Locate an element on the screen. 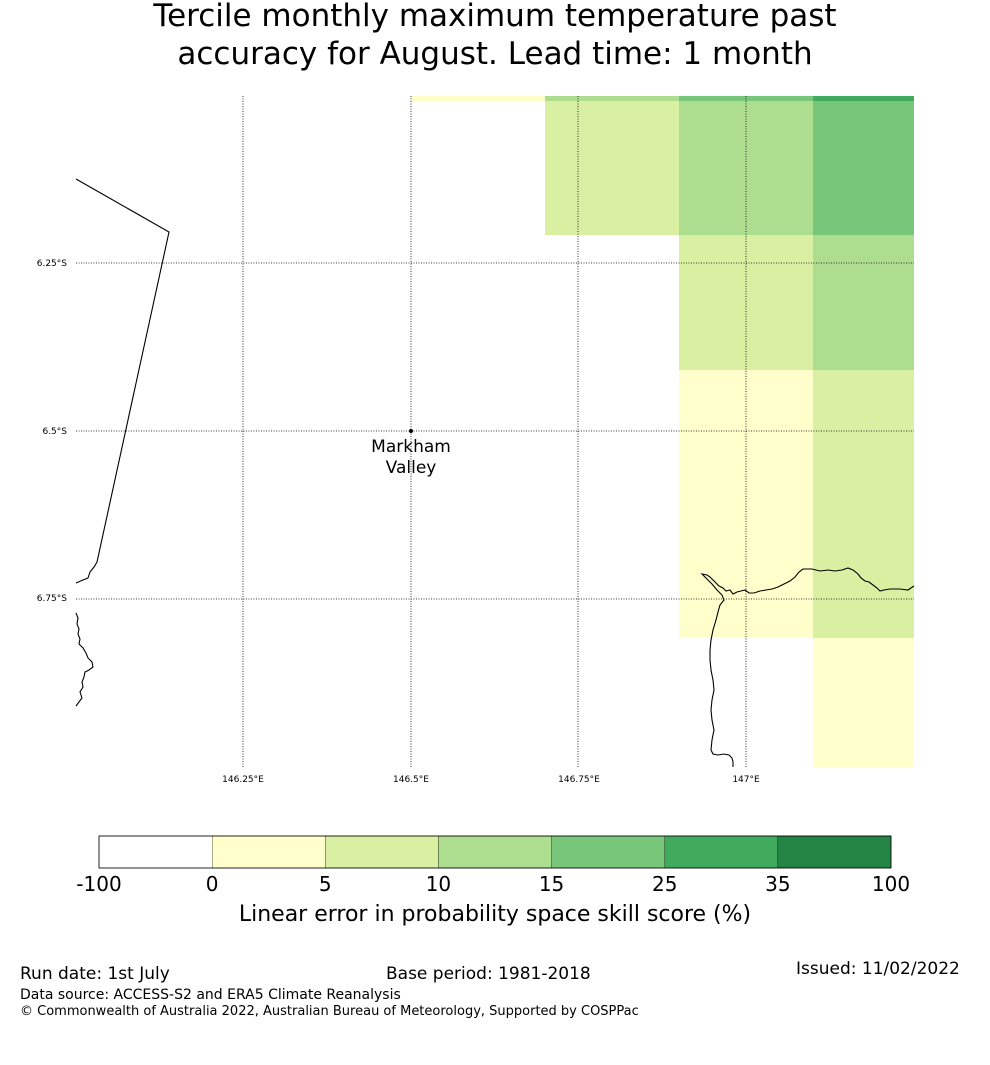  place-name-line-2: Valley is located at coordinates (411, 468).